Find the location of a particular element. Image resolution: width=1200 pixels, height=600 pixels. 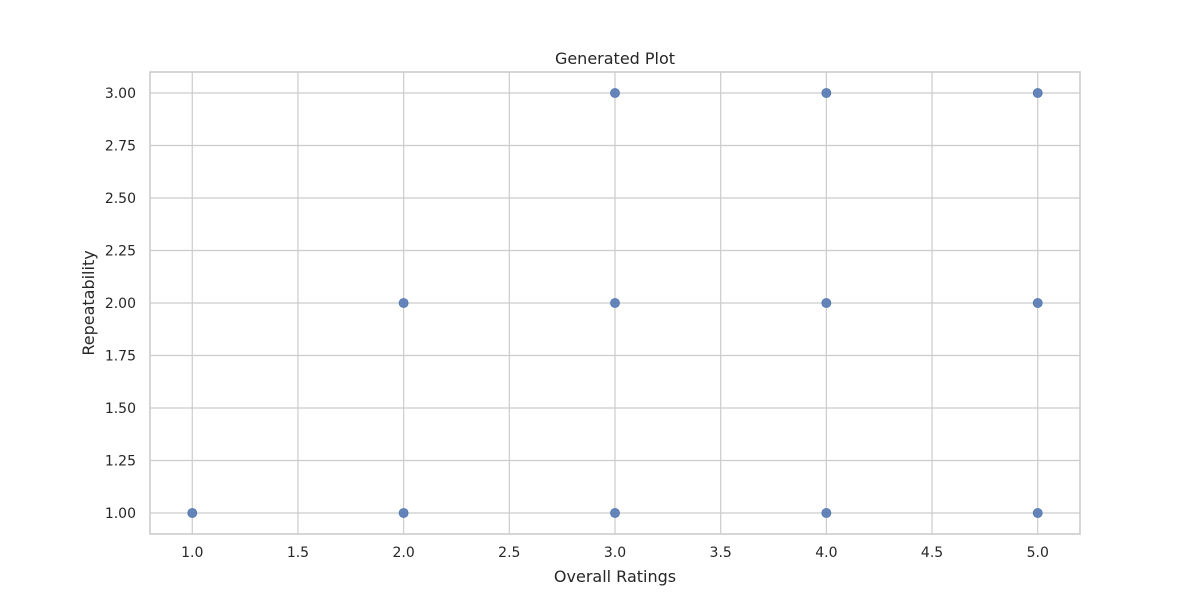

x-axis-label: Overall Ratings is located at coordinates (615, 576).